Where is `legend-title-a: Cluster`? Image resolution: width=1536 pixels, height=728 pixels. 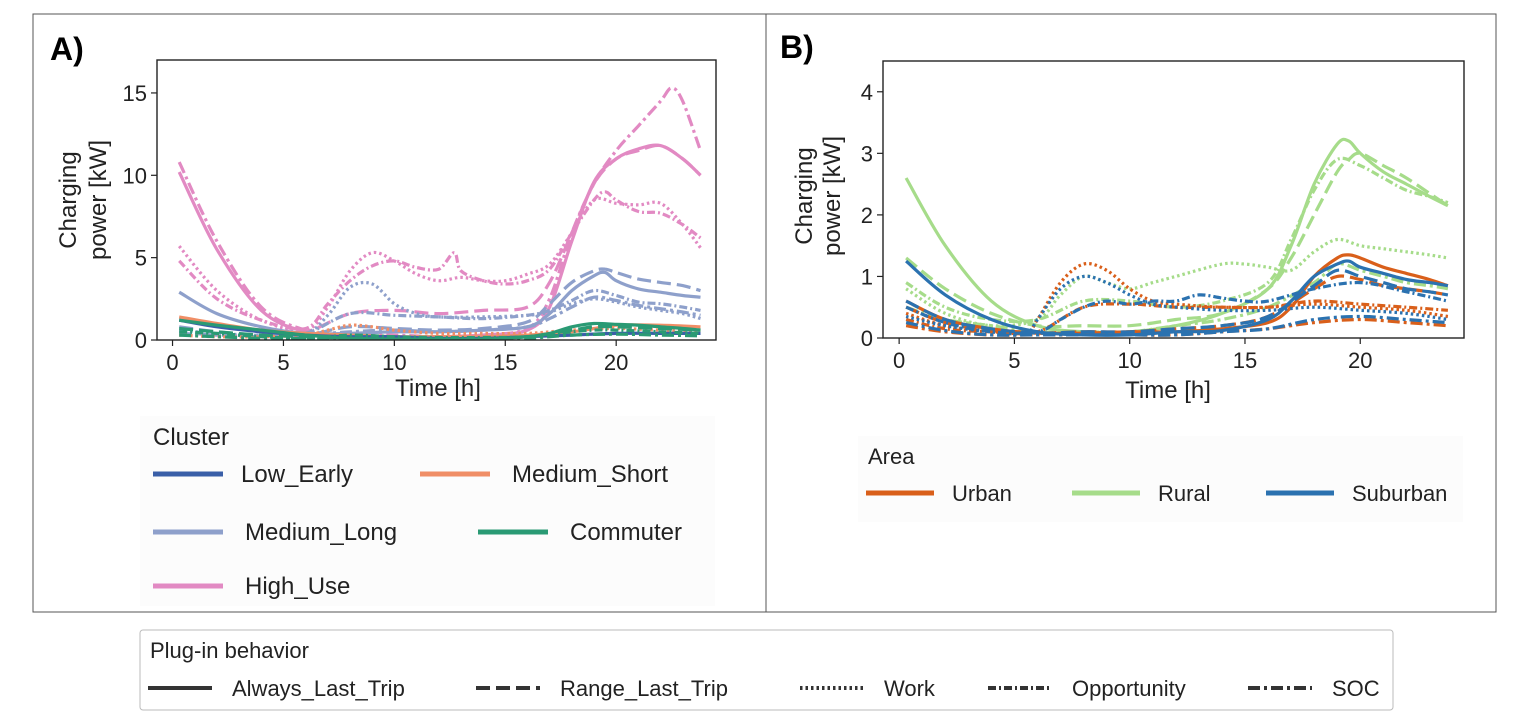
legend-title-a: Cluster is located at coordinates (191, 437).